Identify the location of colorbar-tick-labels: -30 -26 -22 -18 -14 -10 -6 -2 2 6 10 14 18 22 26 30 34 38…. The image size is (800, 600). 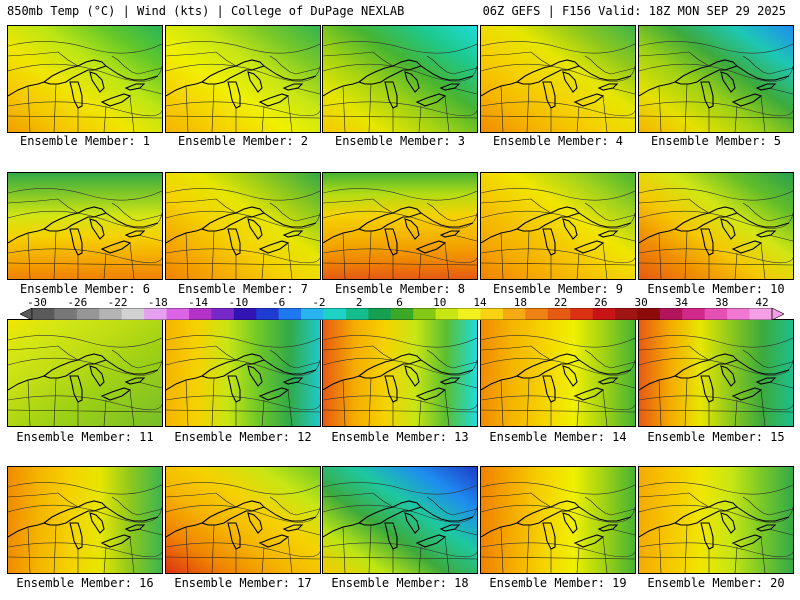
(400, 302).